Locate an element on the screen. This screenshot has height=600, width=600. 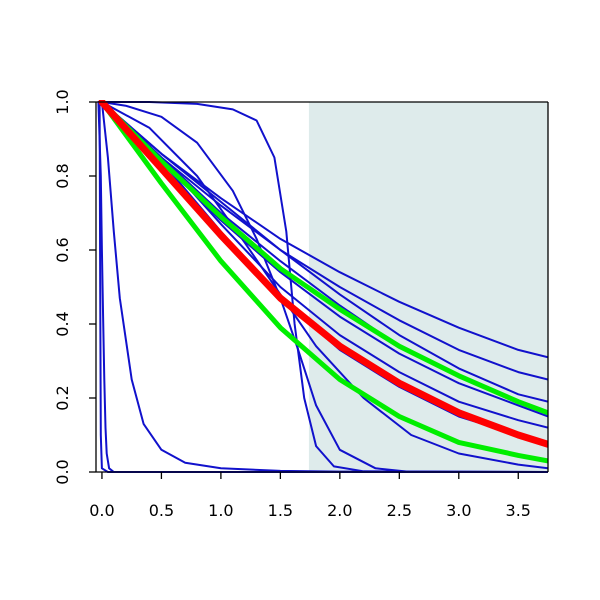
y-tick-label: 0.4 is located at coordinates (62, 323).